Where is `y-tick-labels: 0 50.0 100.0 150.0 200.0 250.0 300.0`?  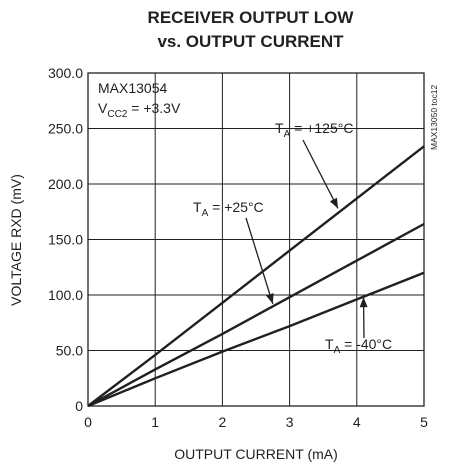 y-tick-labels: 0 50.0 100.0 150.0 200.0 250.0 300.0 is located at coordinates (65, 239).